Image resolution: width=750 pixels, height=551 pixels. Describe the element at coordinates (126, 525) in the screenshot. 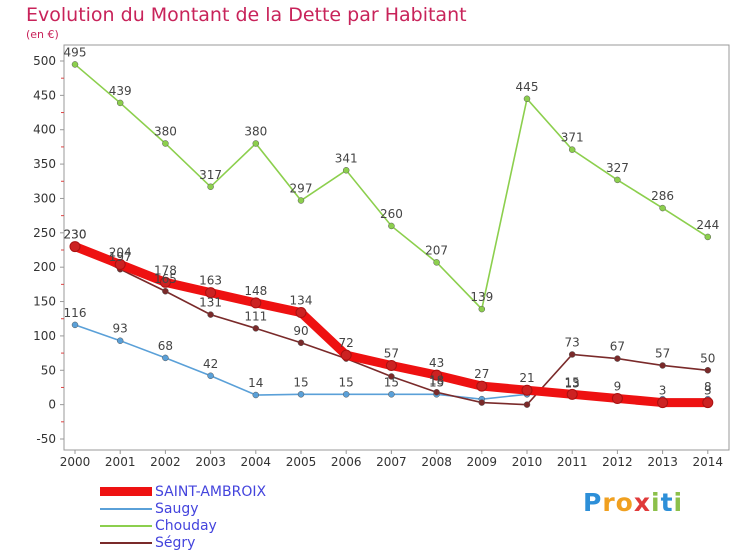

I see `legend-swatch-chouday` at that location.